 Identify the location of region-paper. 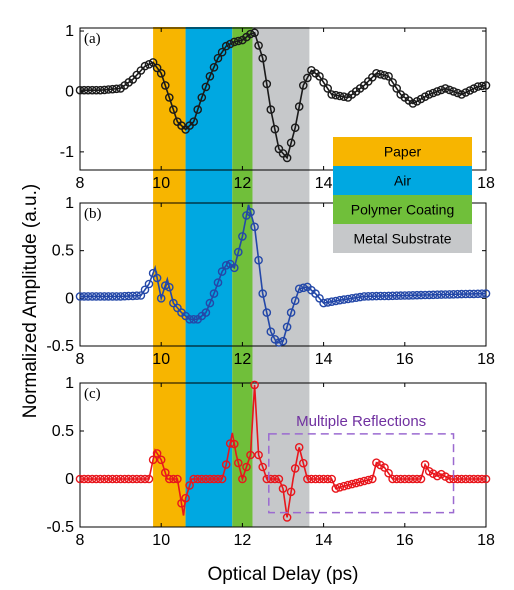
(169, 277).